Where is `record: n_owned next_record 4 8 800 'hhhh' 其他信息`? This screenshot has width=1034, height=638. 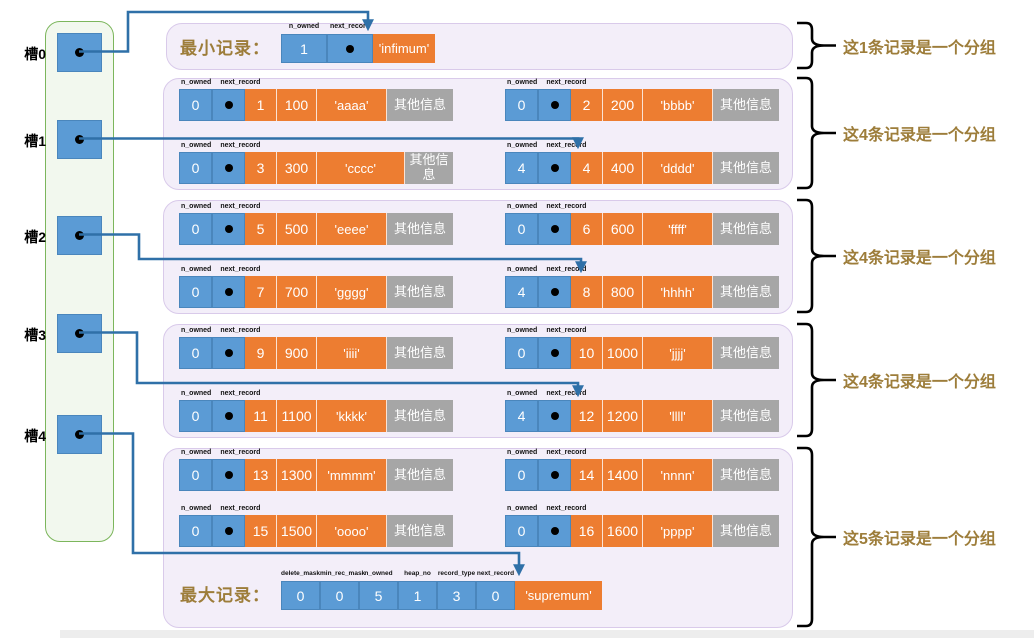
record: n_owned next_record 4 8 800 'hhhh' 其他信息 is located at coordinates (642, 287).